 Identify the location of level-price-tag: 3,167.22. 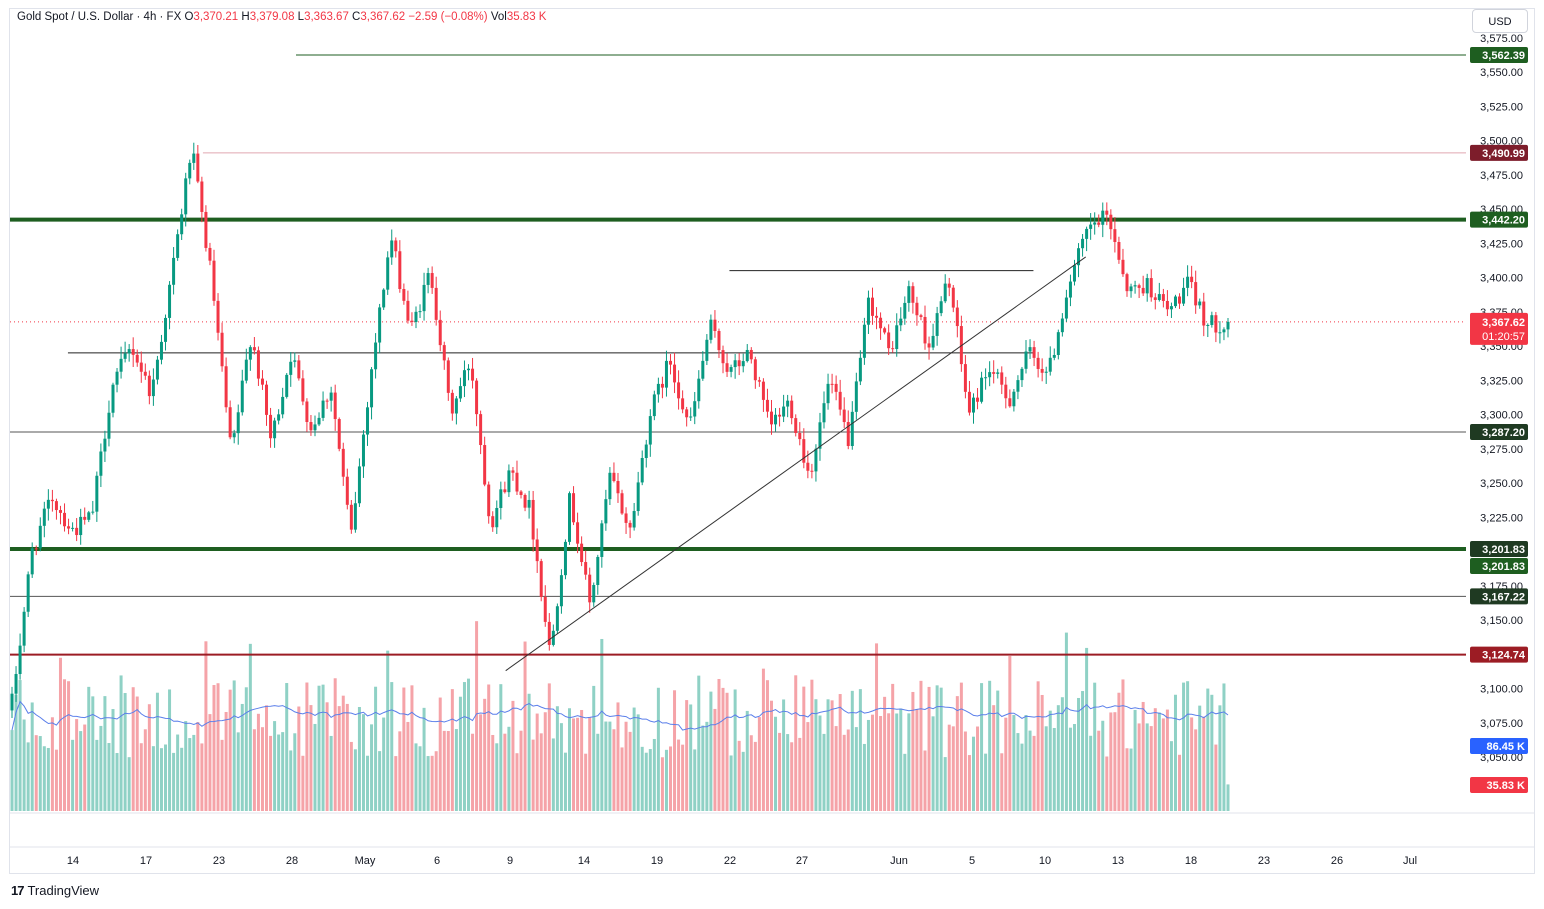
(1503, 597).